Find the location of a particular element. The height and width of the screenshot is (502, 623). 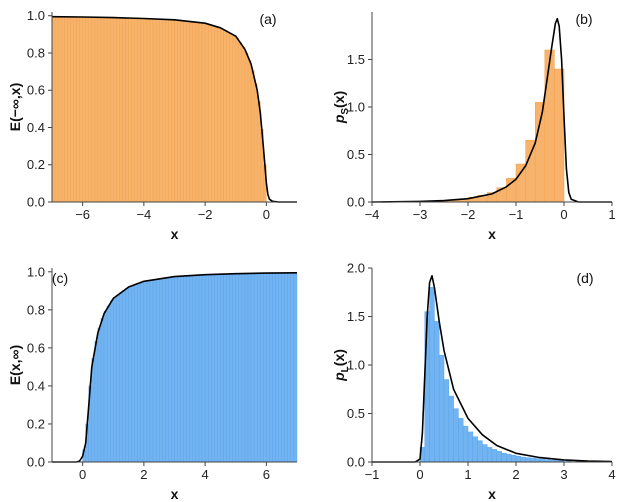

x-tick-label: 4 is located at coordinates (611, 474).